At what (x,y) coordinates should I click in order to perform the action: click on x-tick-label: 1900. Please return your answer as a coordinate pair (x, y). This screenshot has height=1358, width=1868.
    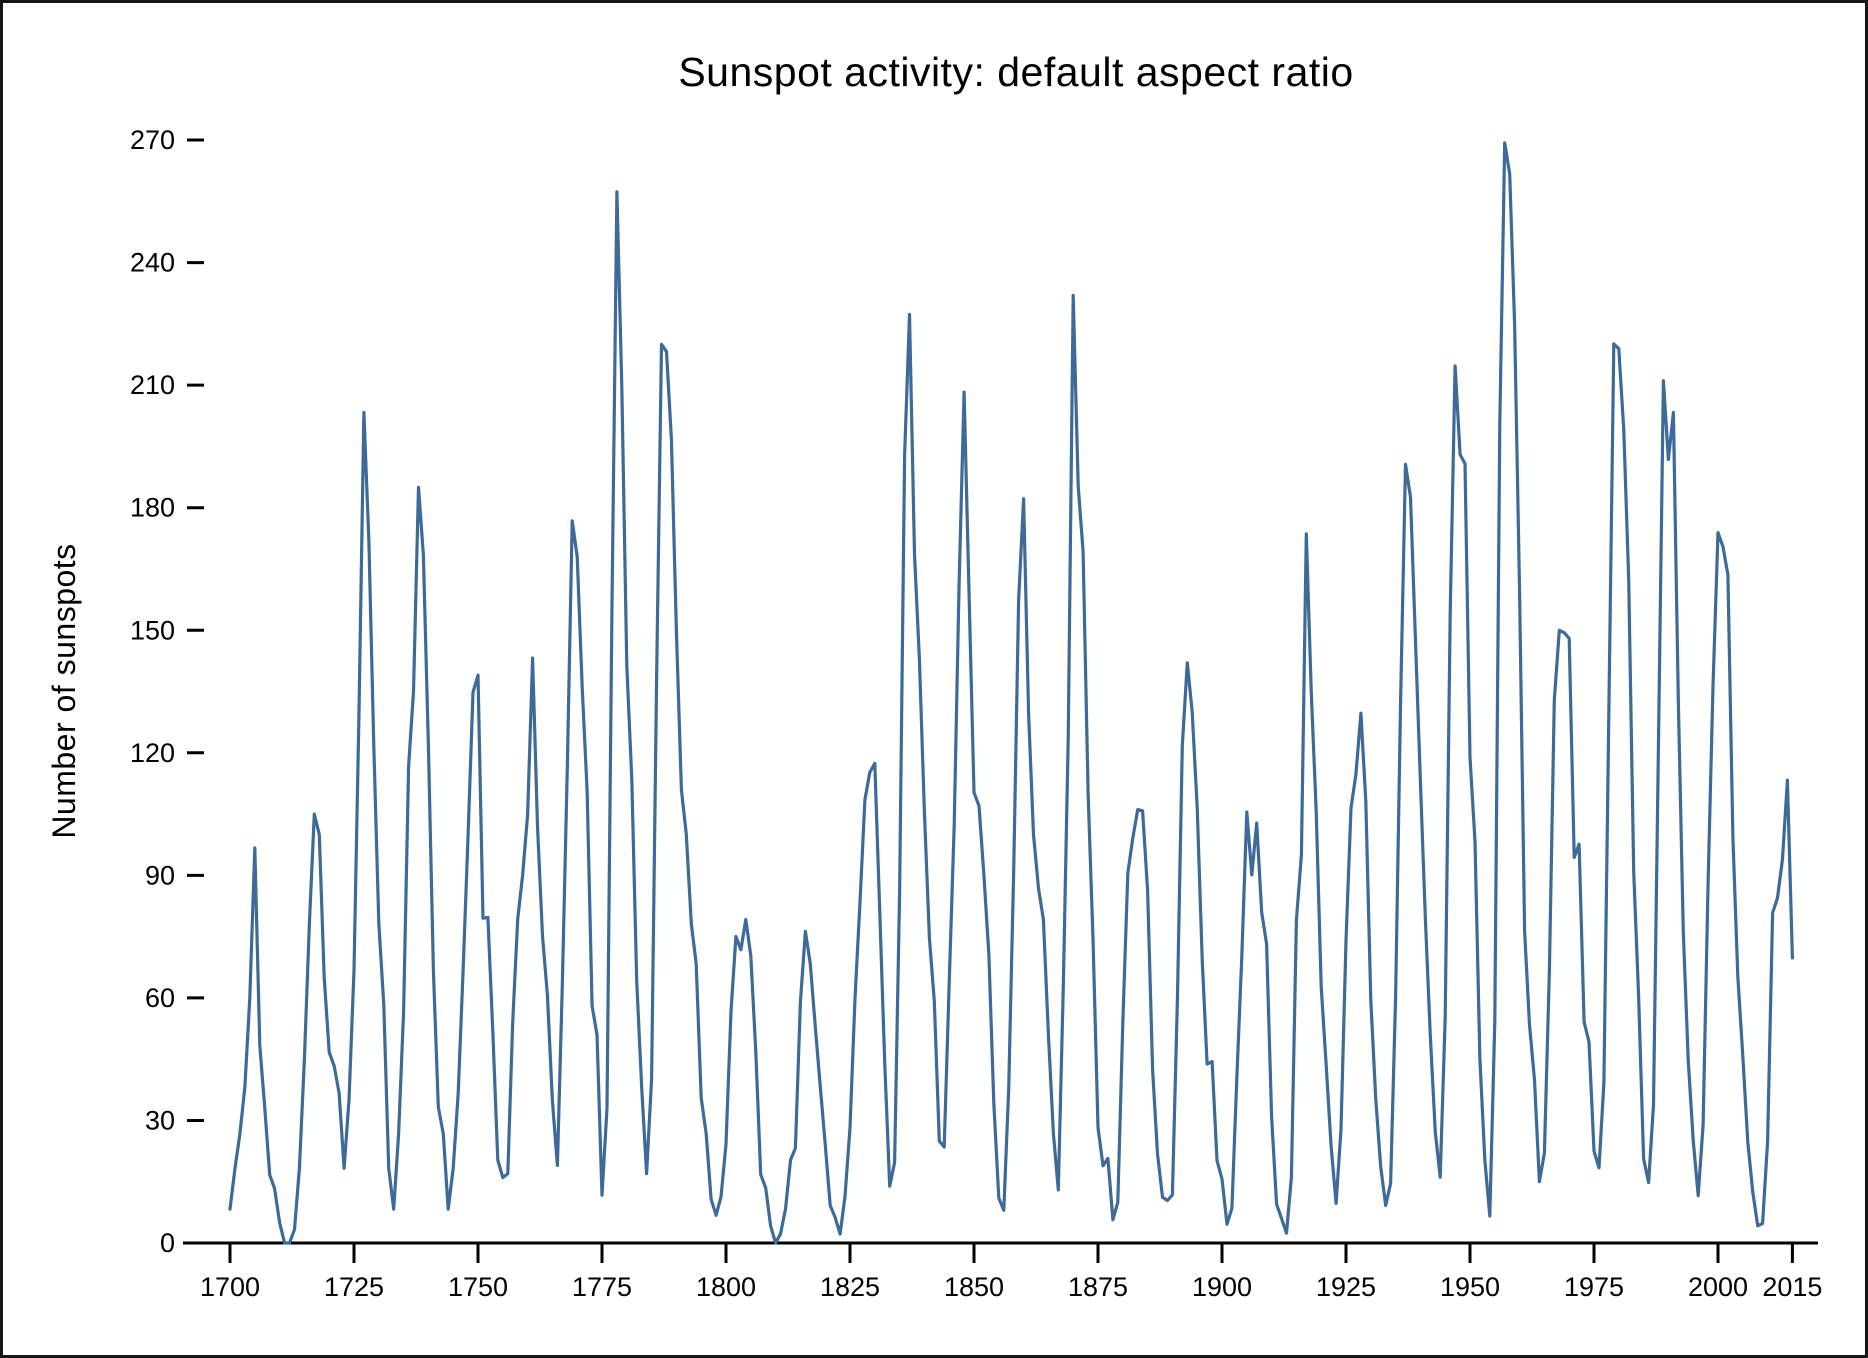
    Looking at the image, I should click on (1222, 1287).